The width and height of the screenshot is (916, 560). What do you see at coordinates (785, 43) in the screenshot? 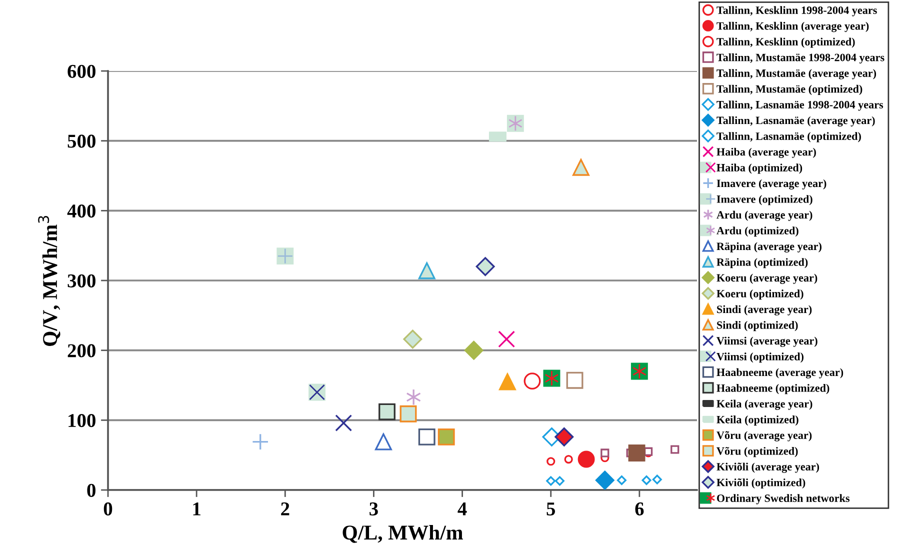
I see `legend-label: Tallinn, Kesklinn (optimized)` at bounding box center [785, 43].